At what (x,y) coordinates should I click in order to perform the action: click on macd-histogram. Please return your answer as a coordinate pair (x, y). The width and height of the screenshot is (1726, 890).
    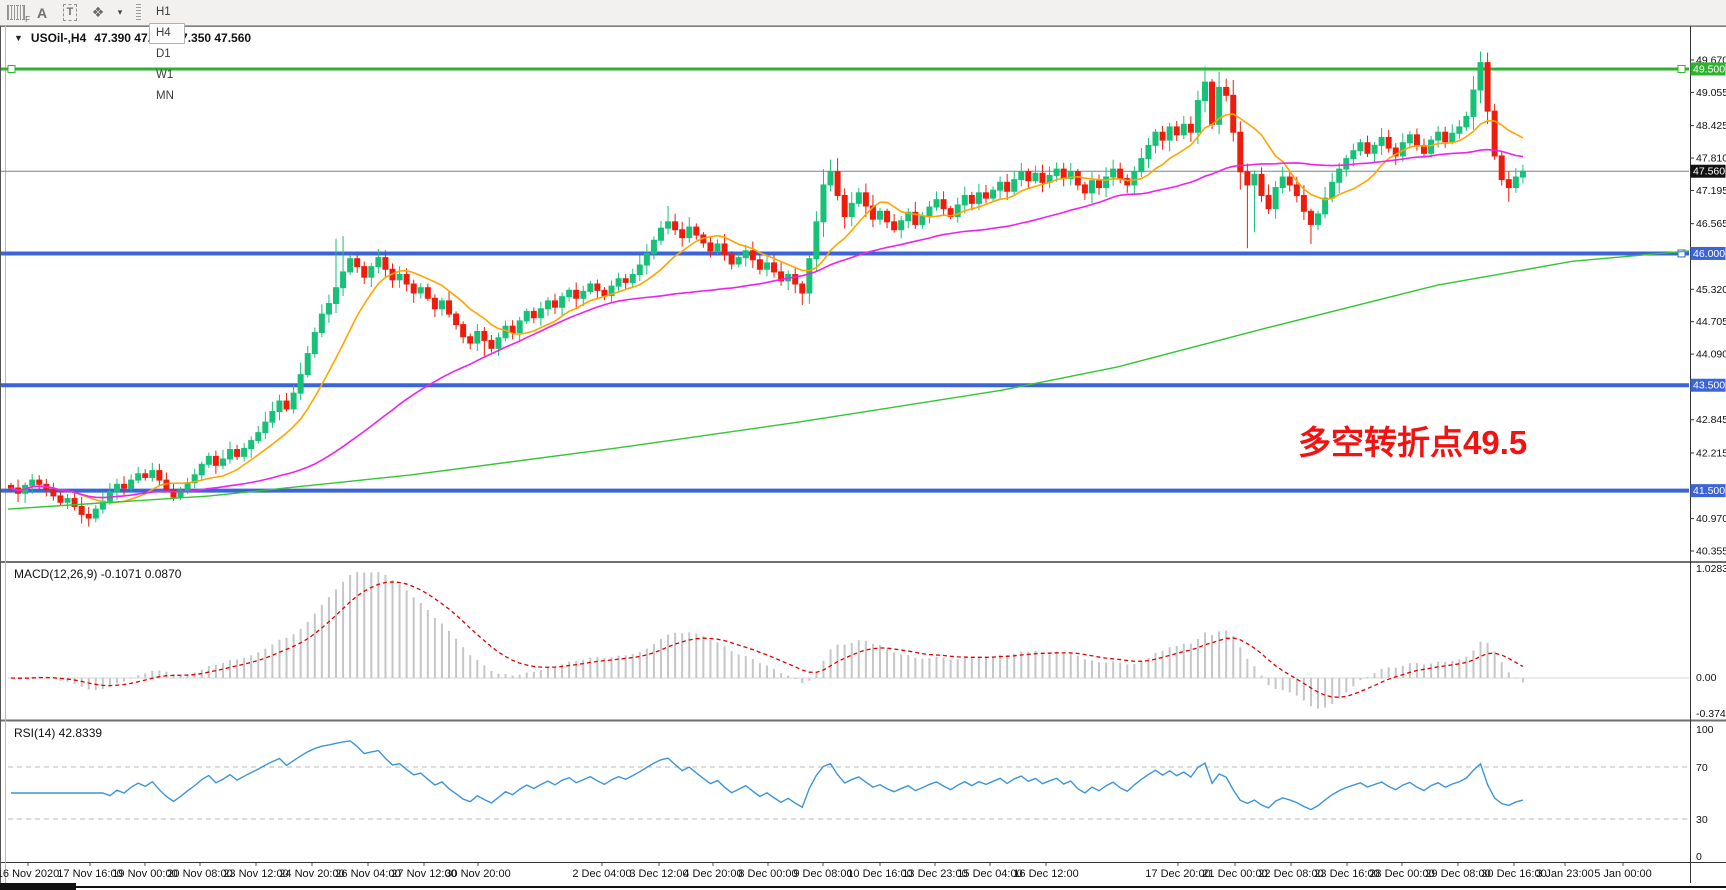
    Looking at the image, I should click on (770, 640).